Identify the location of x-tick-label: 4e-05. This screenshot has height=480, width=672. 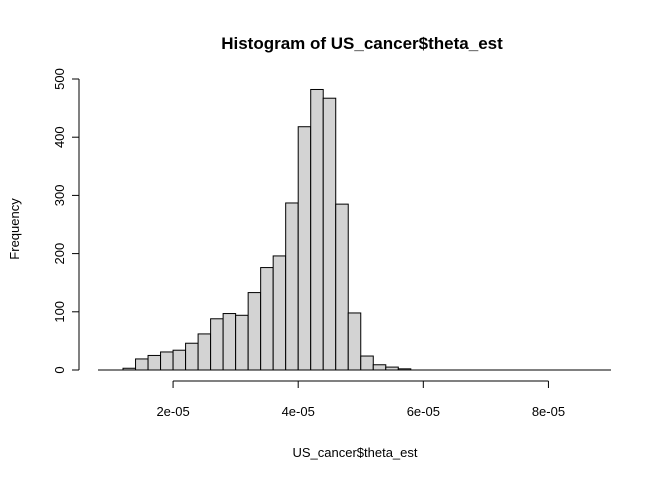
(298, 411).